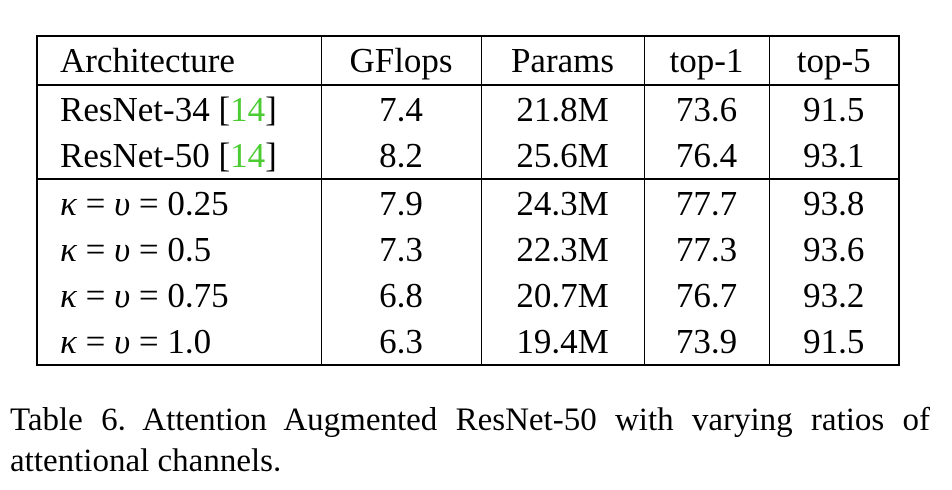 The height and width of the screenshot is (490, 952). I want to click on params-cell: 24.3M, so click(562, 202).